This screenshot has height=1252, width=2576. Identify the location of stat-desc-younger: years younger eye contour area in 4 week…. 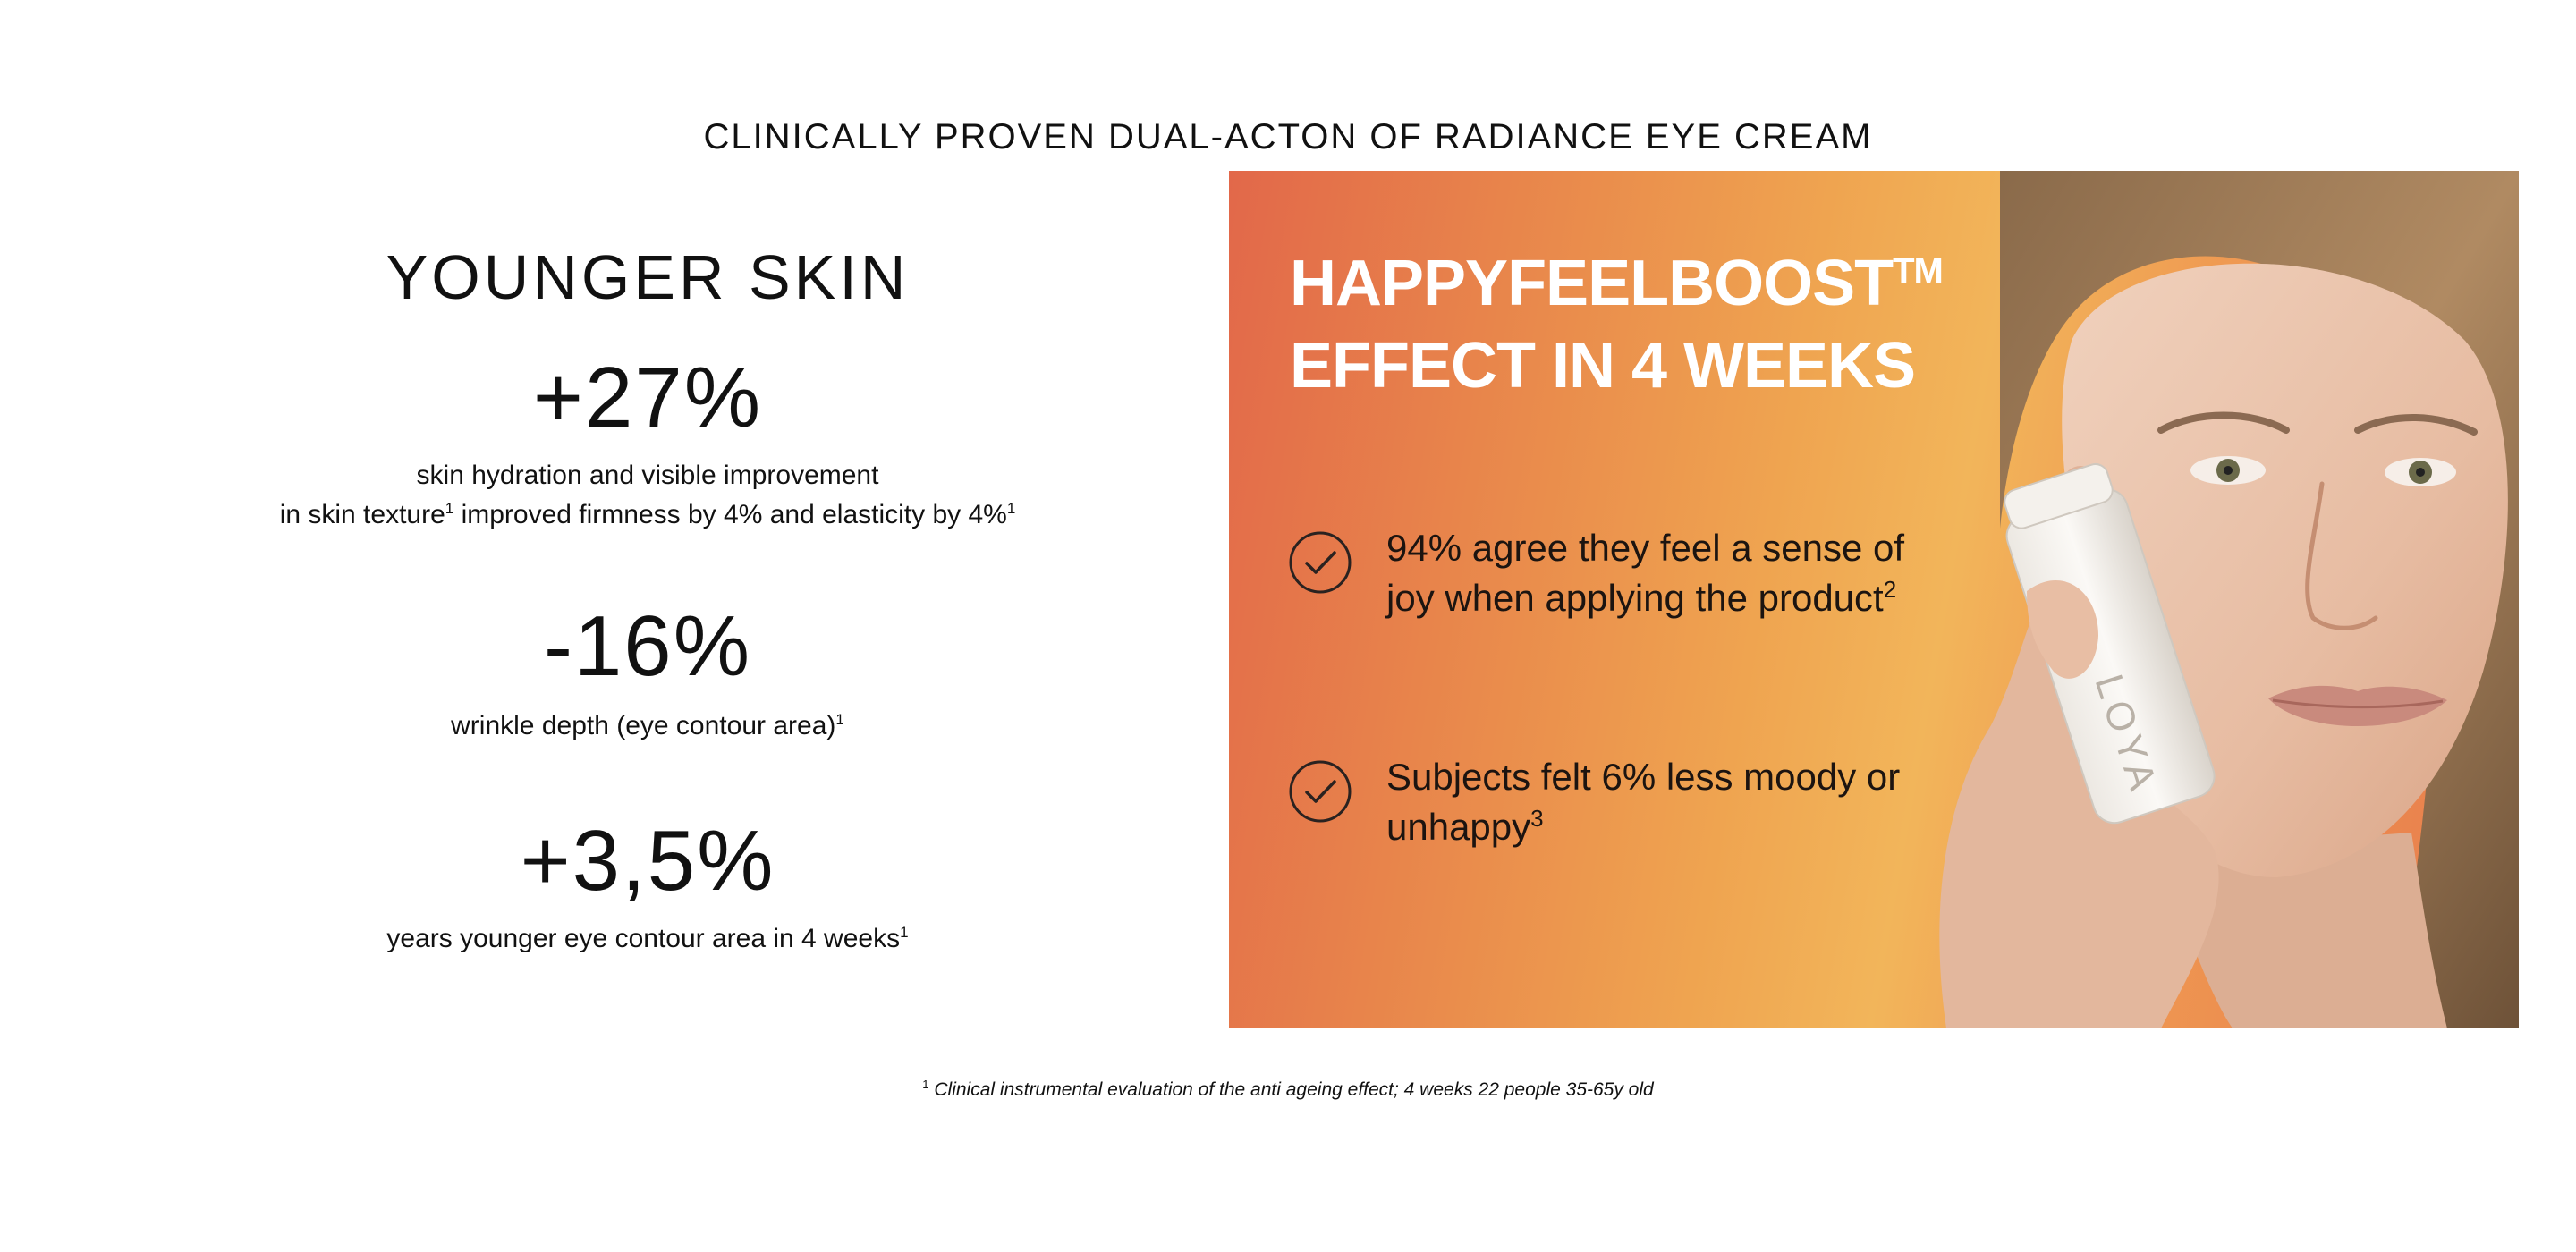
(647, 939).